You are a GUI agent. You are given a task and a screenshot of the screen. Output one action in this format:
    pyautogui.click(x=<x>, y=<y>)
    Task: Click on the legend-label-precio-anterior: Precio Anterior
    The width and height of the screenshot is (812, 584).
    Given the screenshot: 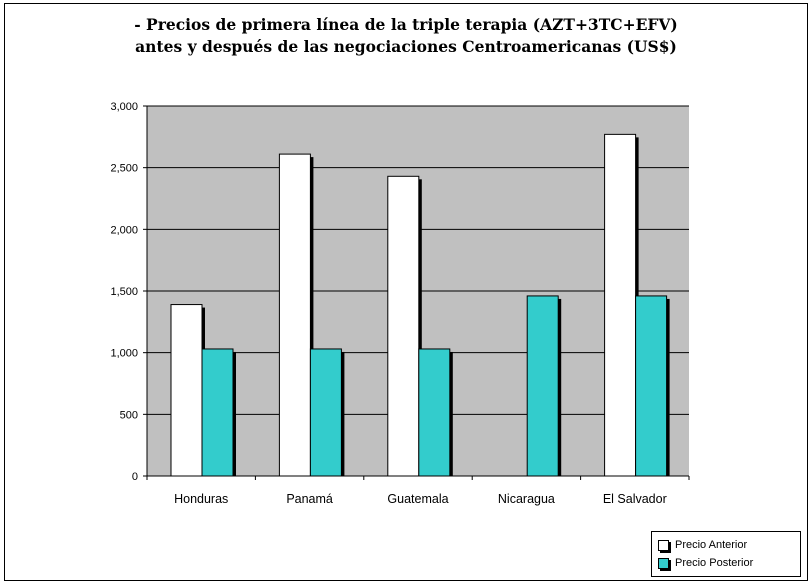 What is the action you would take?
    pyautogui.click(x=711, y=545)
    